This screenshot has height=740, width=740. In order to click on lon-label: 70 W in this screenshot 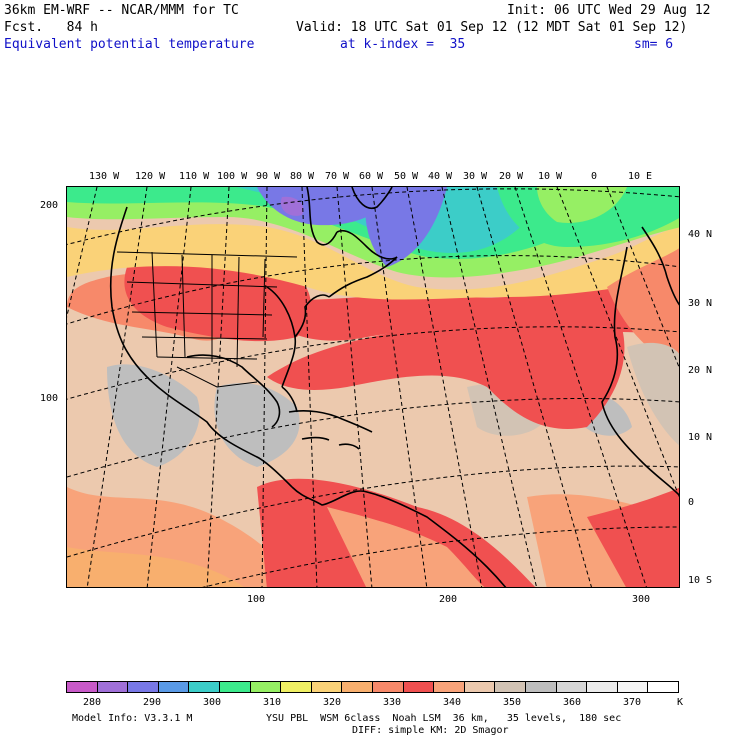, I will do `click(337, 176)`.